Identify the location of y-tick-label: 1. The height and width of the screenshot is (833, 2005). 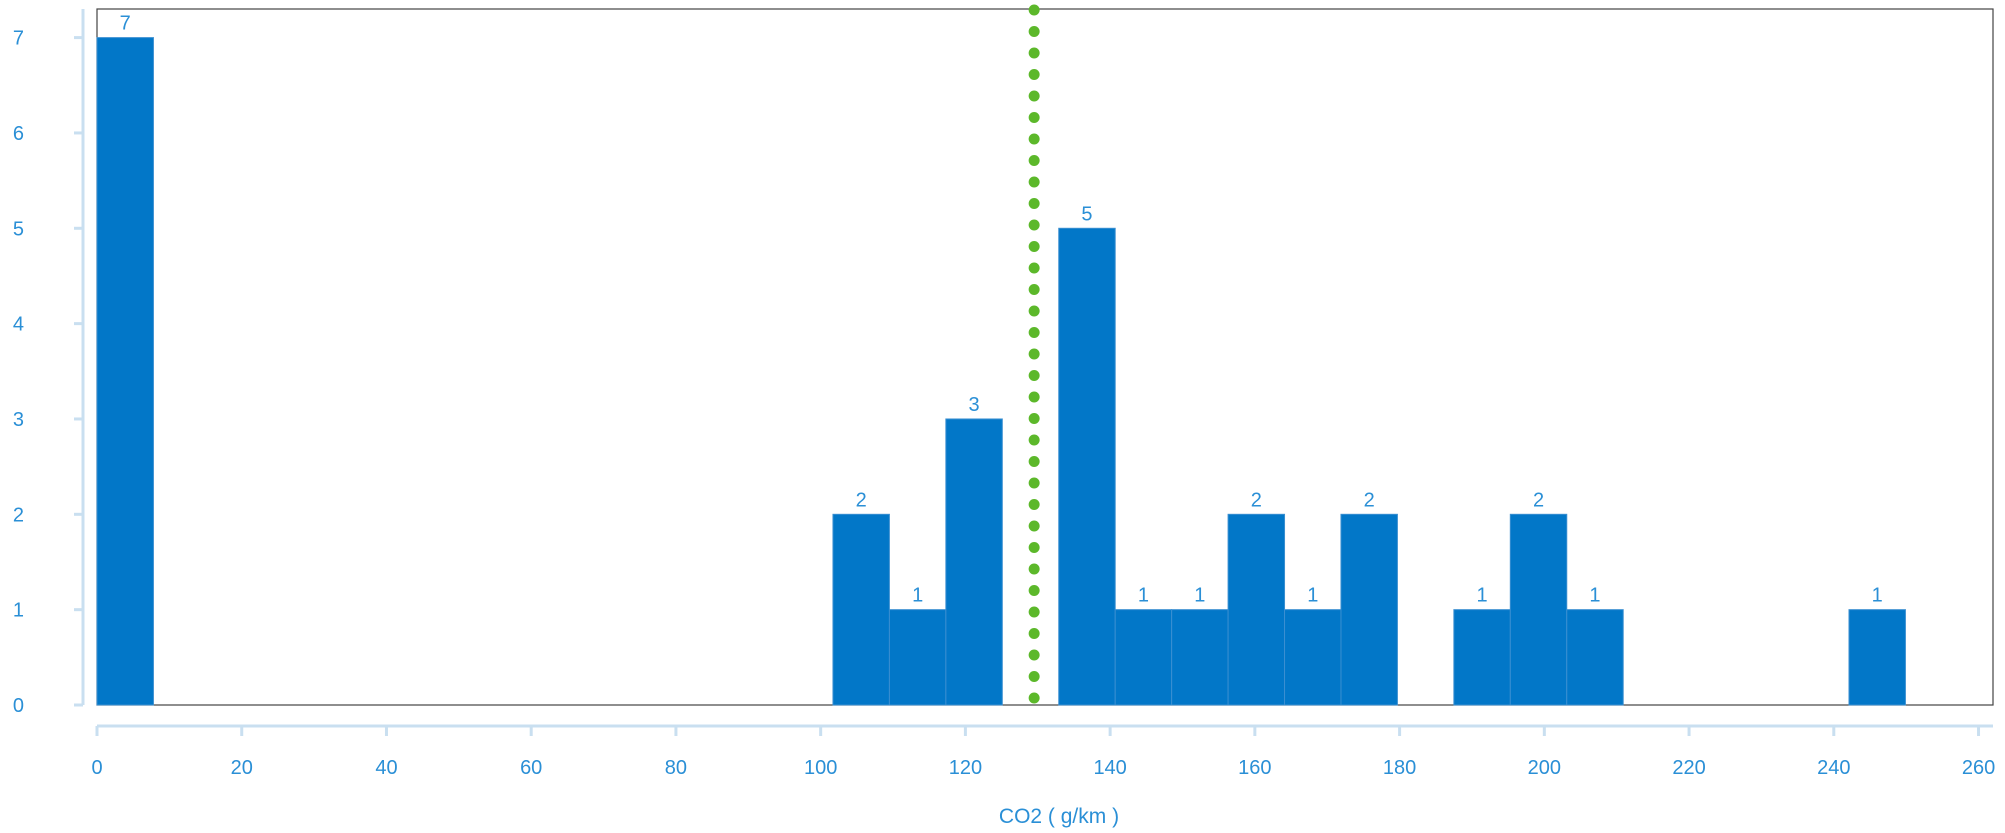
(18, 611).